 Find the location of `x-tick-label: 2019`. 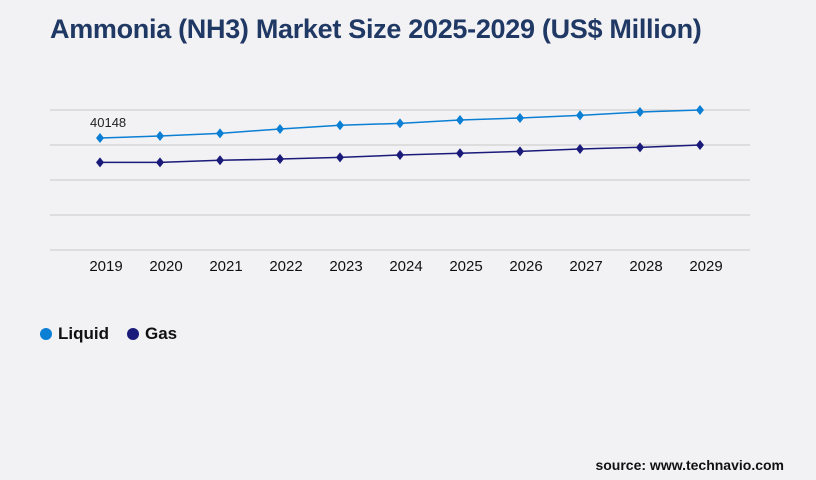

x-tick-label: 2019 is located at coordinates (105, 266).